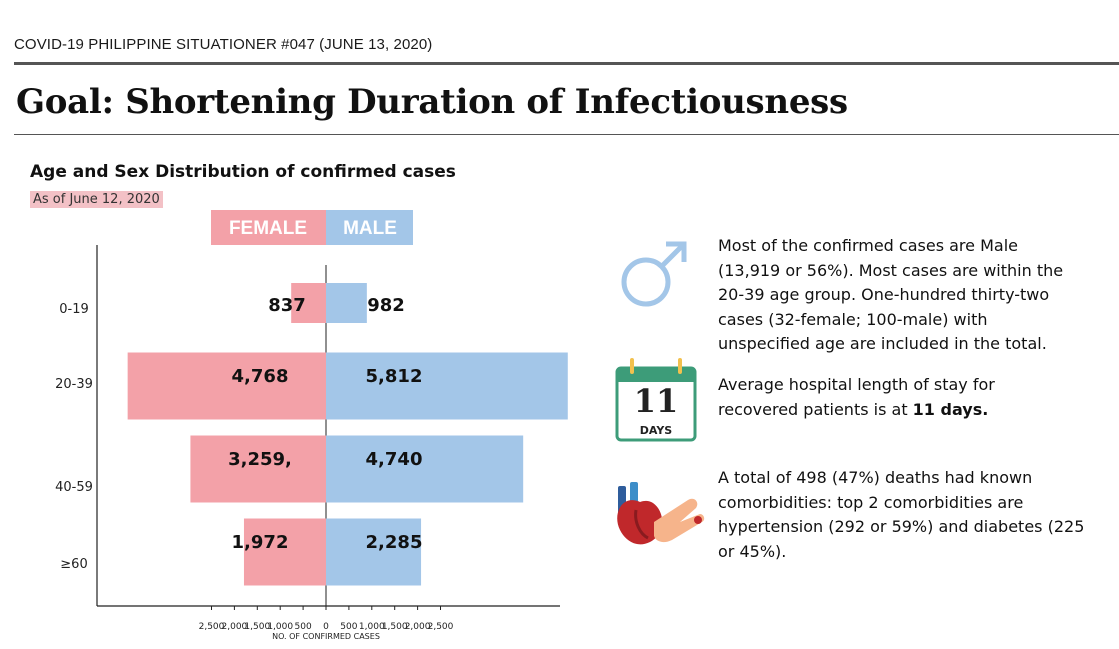  Describe the element at coordinates (96, 199) in the screenshot. I see `chart-subtitle: As of June 12, 2020` at that location.